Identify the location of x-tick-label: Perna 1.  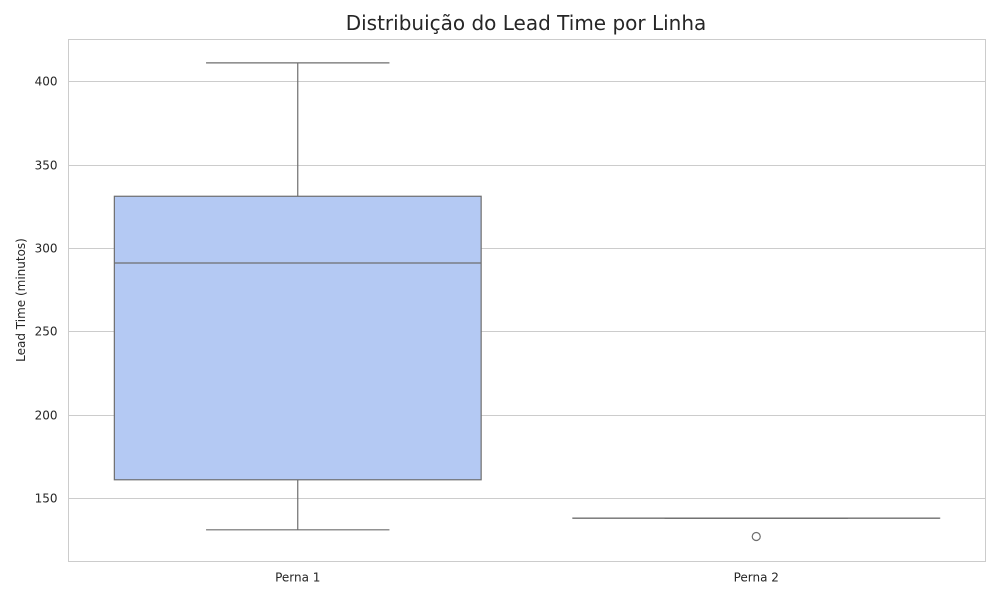
(297, 578).